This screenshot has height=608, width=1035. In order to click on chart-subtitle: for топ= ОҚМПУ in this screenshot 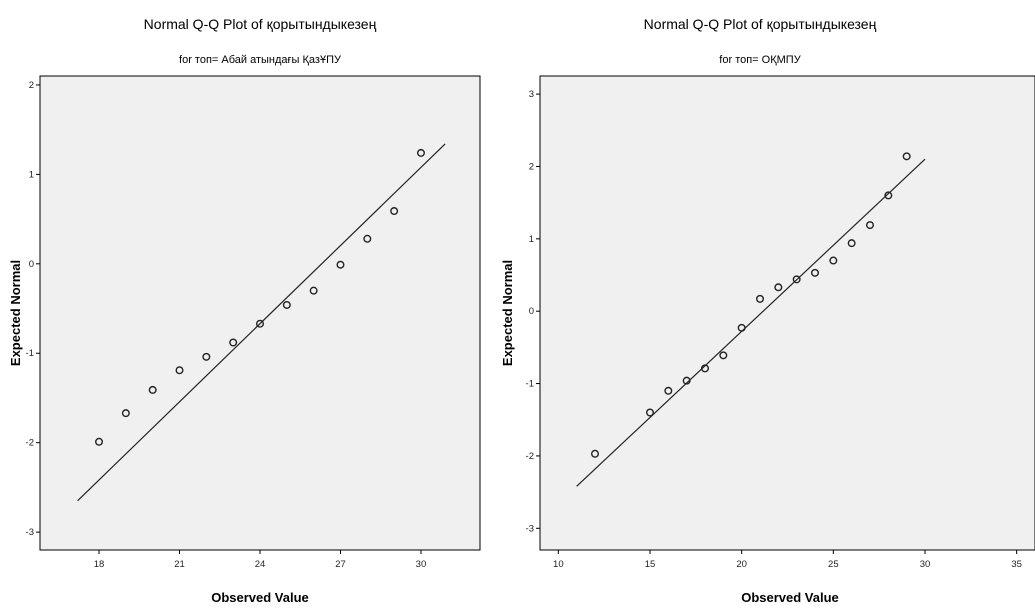, I will do `click(760, 60)`.